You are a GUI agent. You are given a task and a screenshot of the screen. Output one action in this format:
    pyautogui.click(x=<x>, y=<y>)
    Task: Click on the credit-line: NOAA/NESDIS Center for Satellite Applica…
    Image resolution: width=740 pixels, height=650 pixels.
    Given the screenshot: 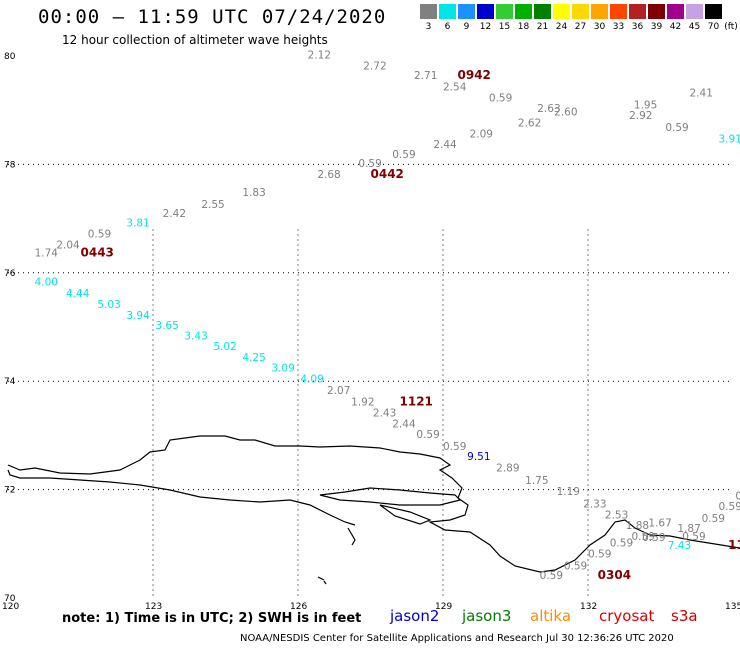 What is the action you would take?
    pyautogui.click(x=457, y=638)
    